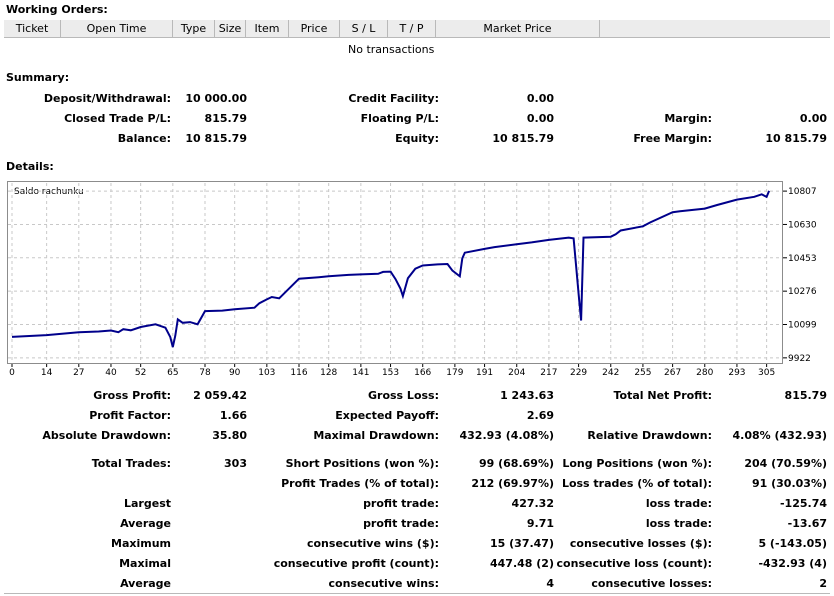 This screenshot has height=596, width=834. What do you see at coordinates (688, 118) in the screenshot?
I see `margin-label: Margin:` at bounding box center [688, 118].